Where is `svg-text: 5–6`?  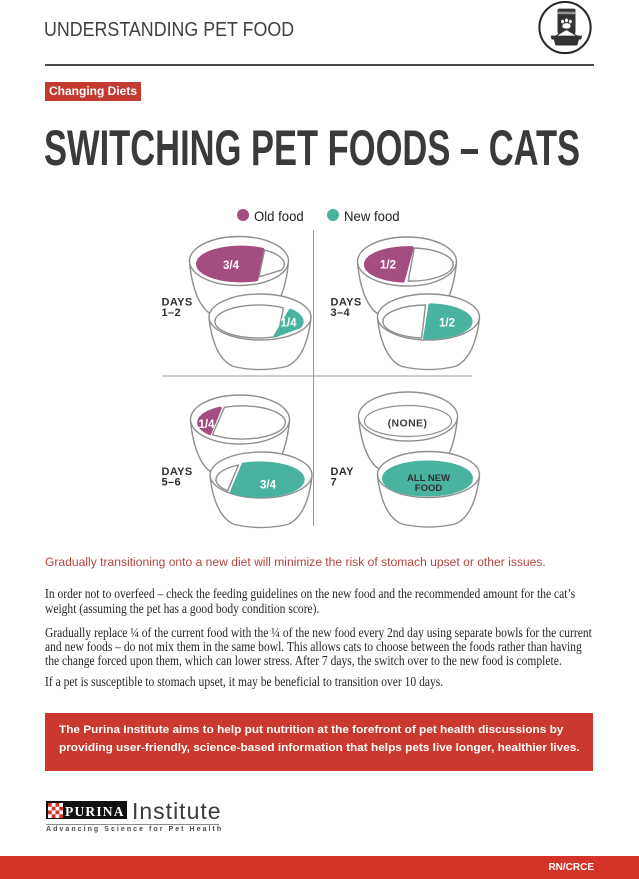 svg-text: 5–6 is located at coordinates (172, 482).